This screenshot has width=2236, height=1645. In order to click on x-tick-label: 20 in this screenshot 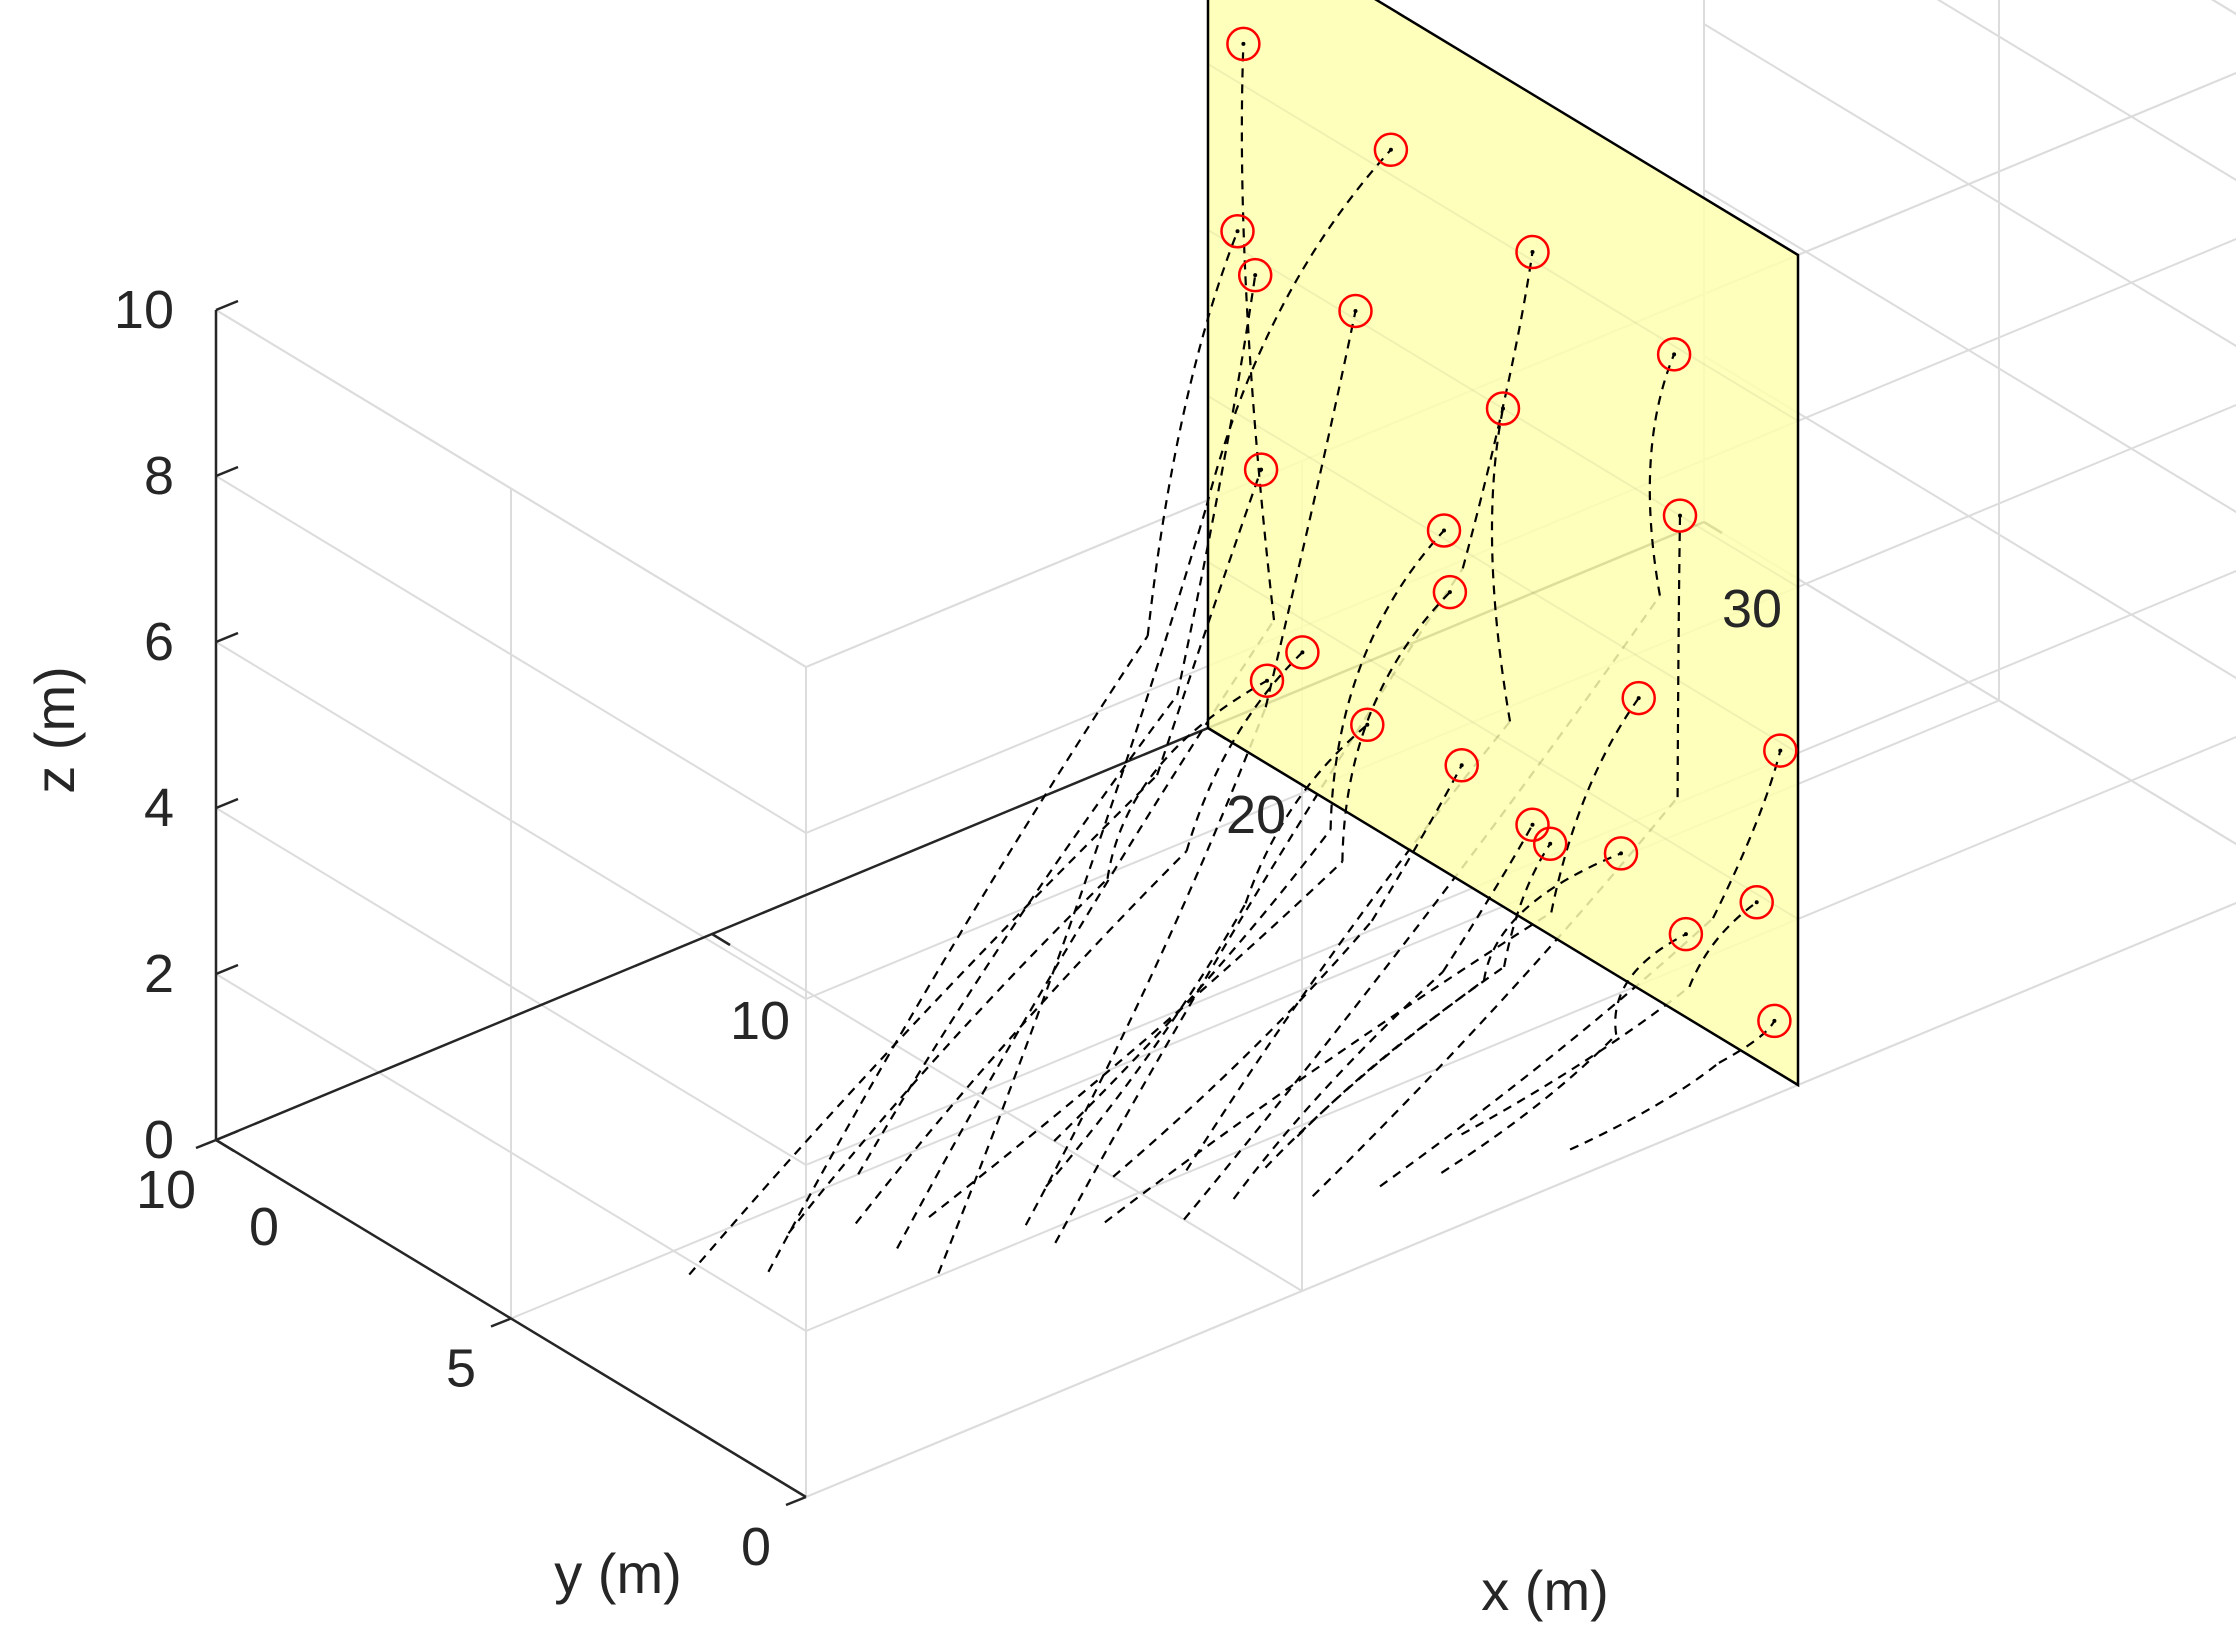, I will do `click(1256, 815)`.